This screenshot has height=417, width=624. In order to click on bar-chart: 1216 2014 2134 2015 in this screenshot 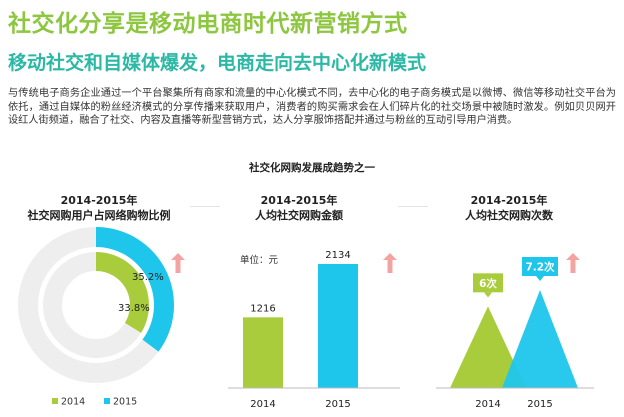, I will do `click(314, 330)`.